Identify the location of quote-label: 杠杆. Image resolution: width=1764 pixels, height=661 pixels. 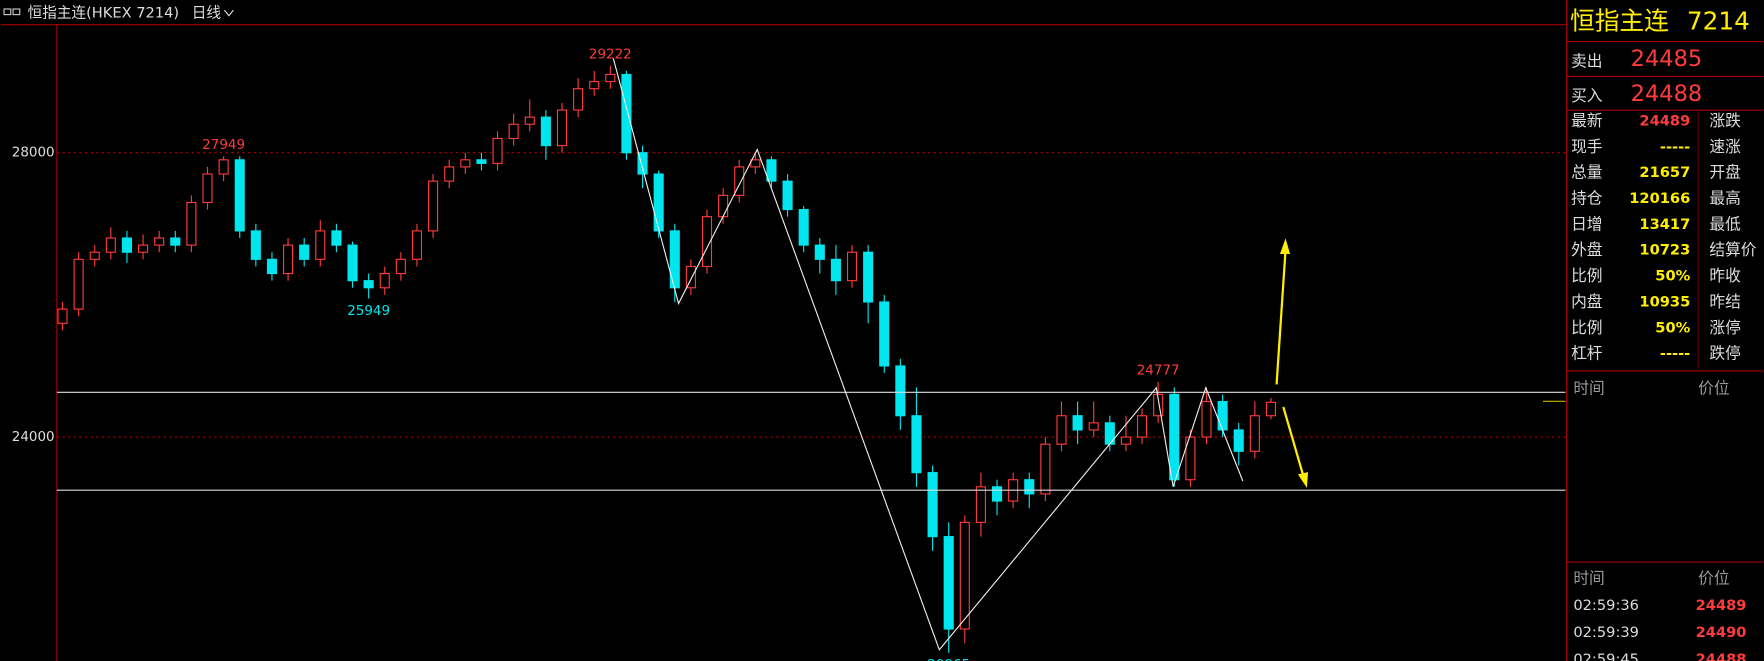
(1587, 353).